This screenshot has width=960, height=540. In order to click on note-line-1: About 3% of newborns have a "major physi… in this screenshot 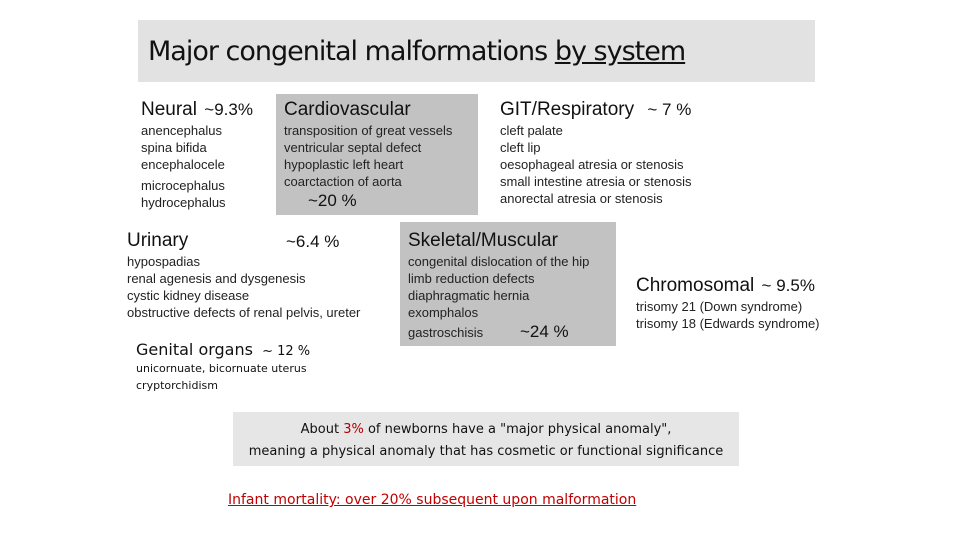, I will do `click(486, 430)`.